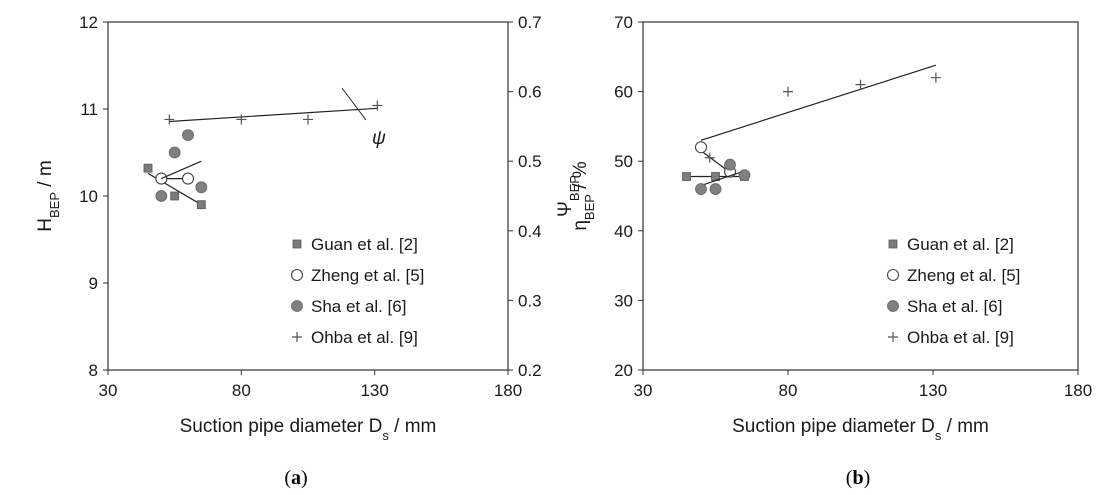 Image resolution: width=1101 pixels, height=495 pixels. I want to click on y-tick-label: 10, so click(88, 196).